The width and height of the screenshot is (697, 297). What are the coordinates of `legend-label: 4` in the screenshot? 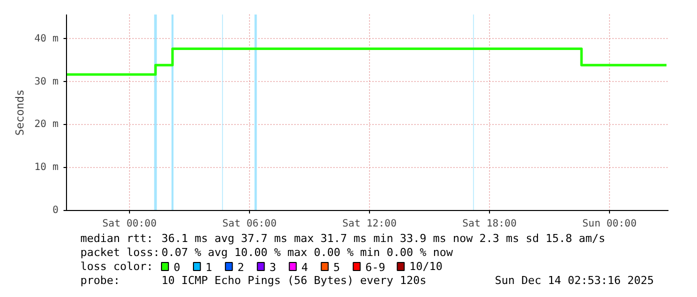 It's located at (304, 267).